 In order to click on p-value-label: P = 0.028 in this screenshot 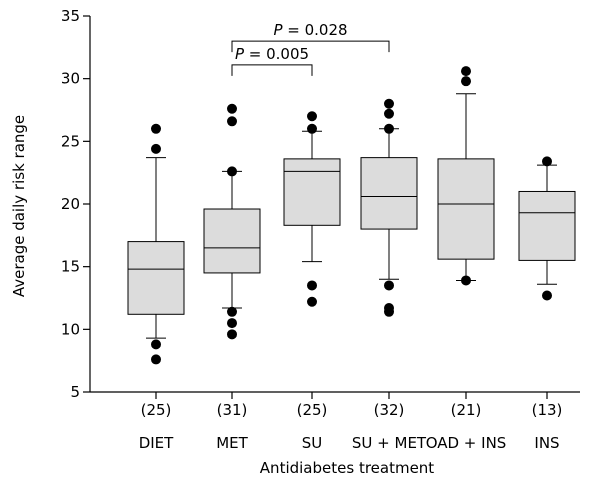, I will do `click(310, 30)`.